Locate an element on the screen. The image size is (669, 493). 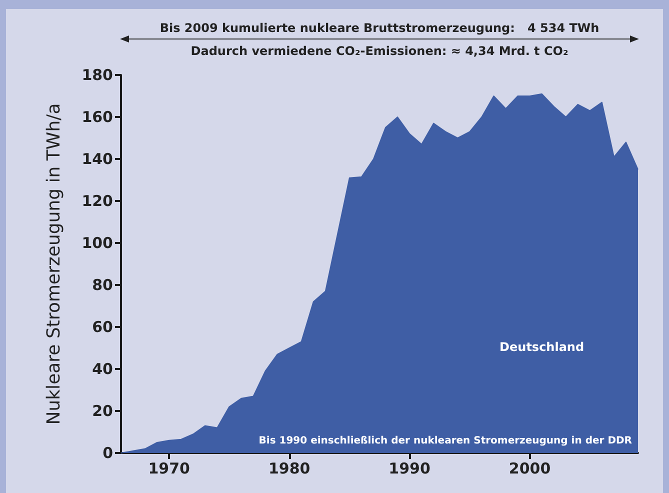
y-tick-label: 120 is located at coordinates (97, 201).